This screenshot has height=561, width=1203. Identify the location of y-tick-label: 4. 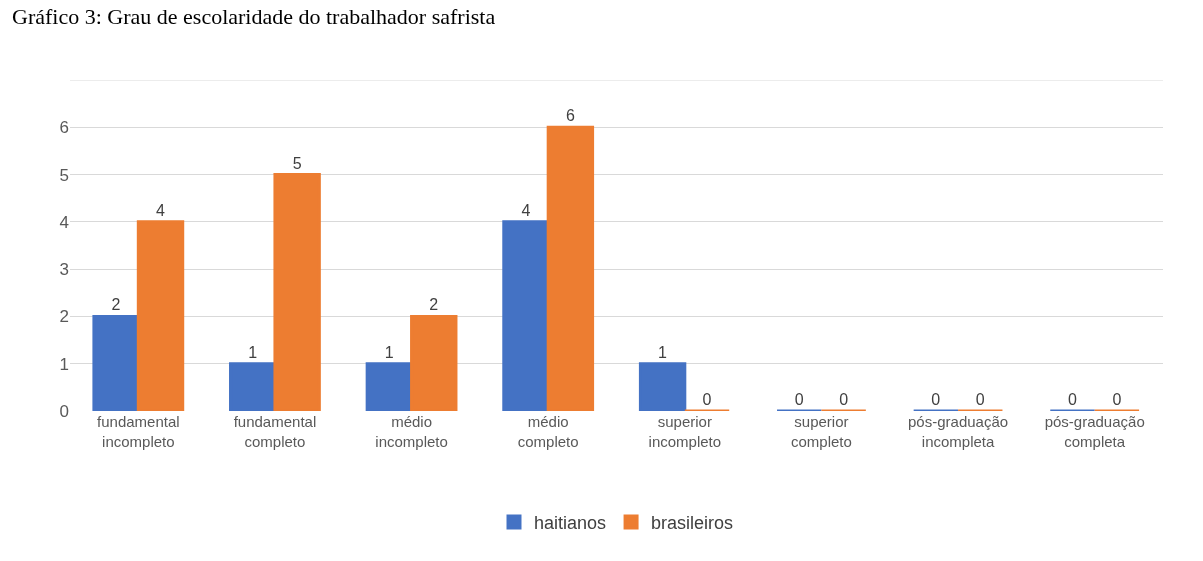
(64, 222).